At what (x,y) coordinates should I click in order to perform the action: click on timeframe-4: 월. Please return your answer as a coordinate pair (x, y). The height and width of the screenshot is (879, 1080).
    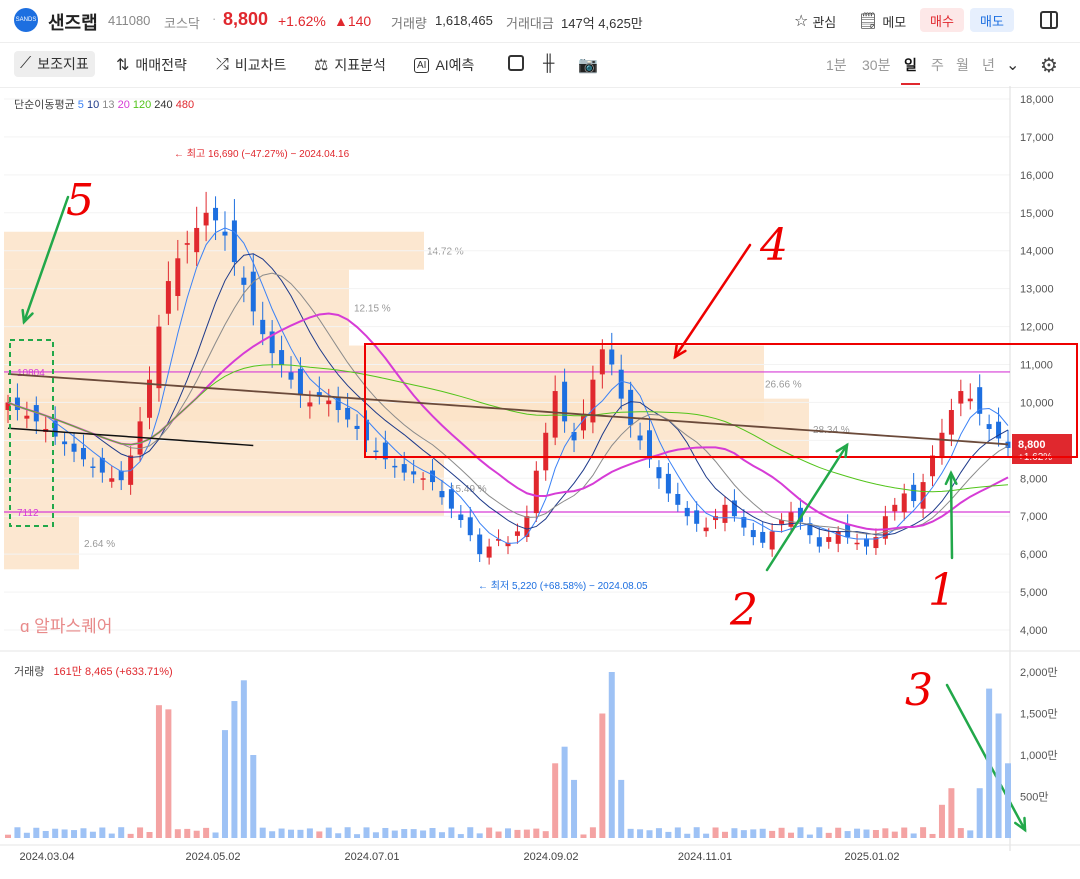
    Looking at the image, I should click on (962, 65).